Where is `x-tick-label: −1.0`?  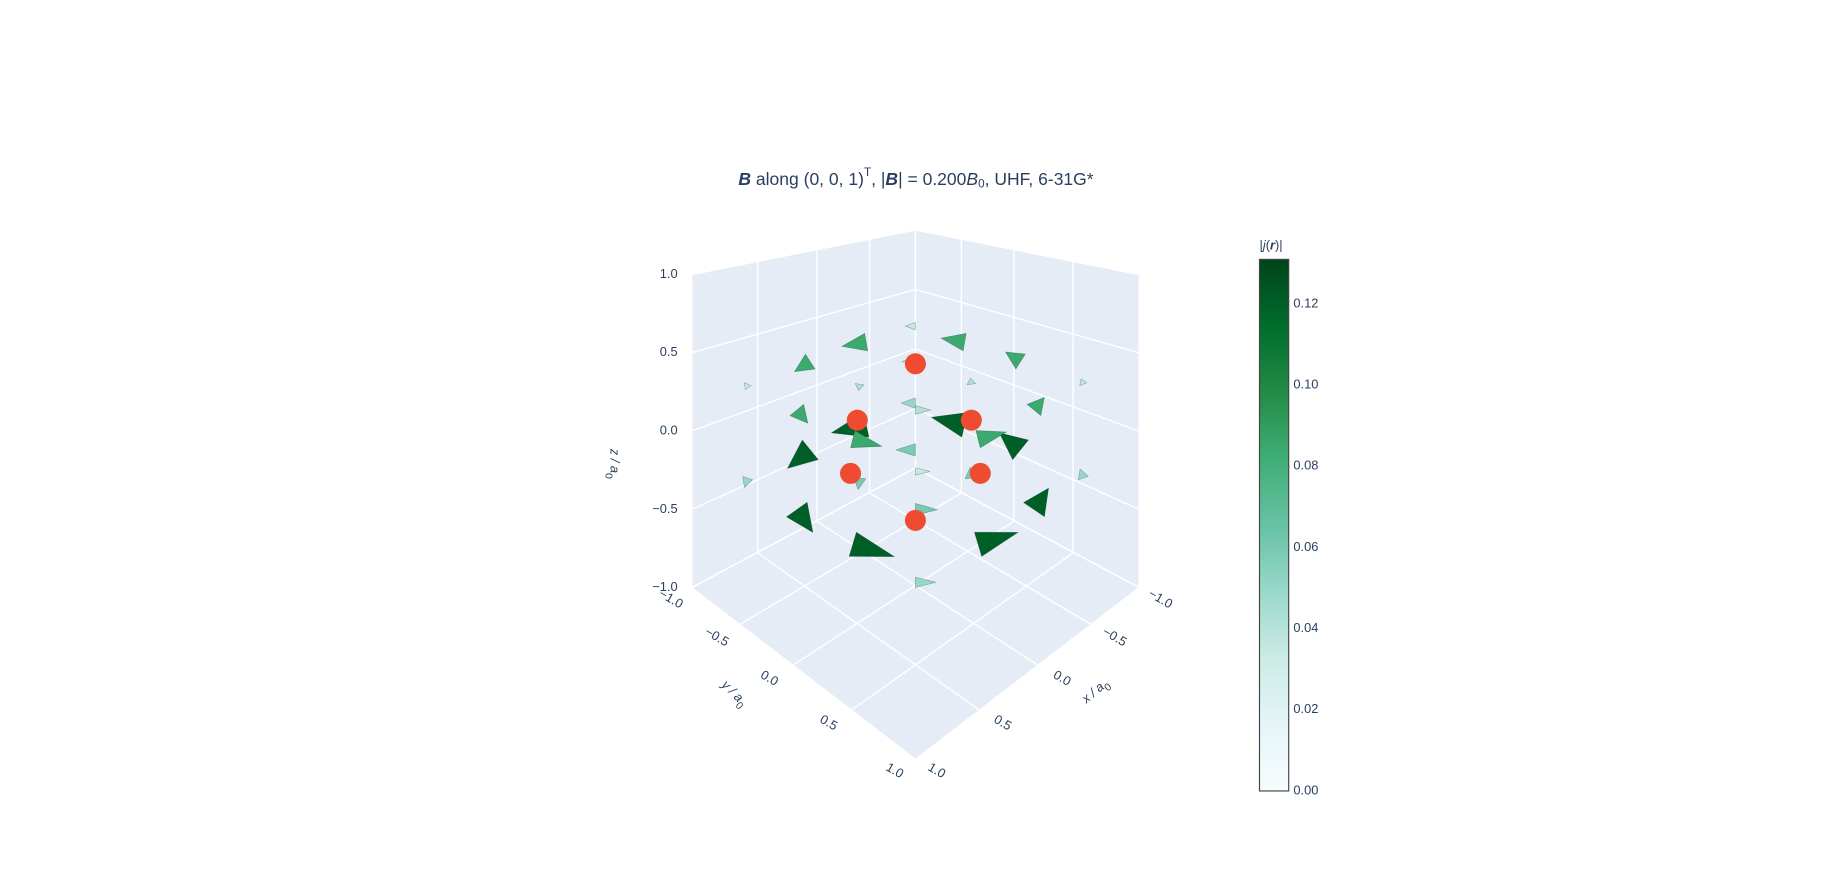 x-tick-label: −1.0 is located at coordinates (1160, 599).